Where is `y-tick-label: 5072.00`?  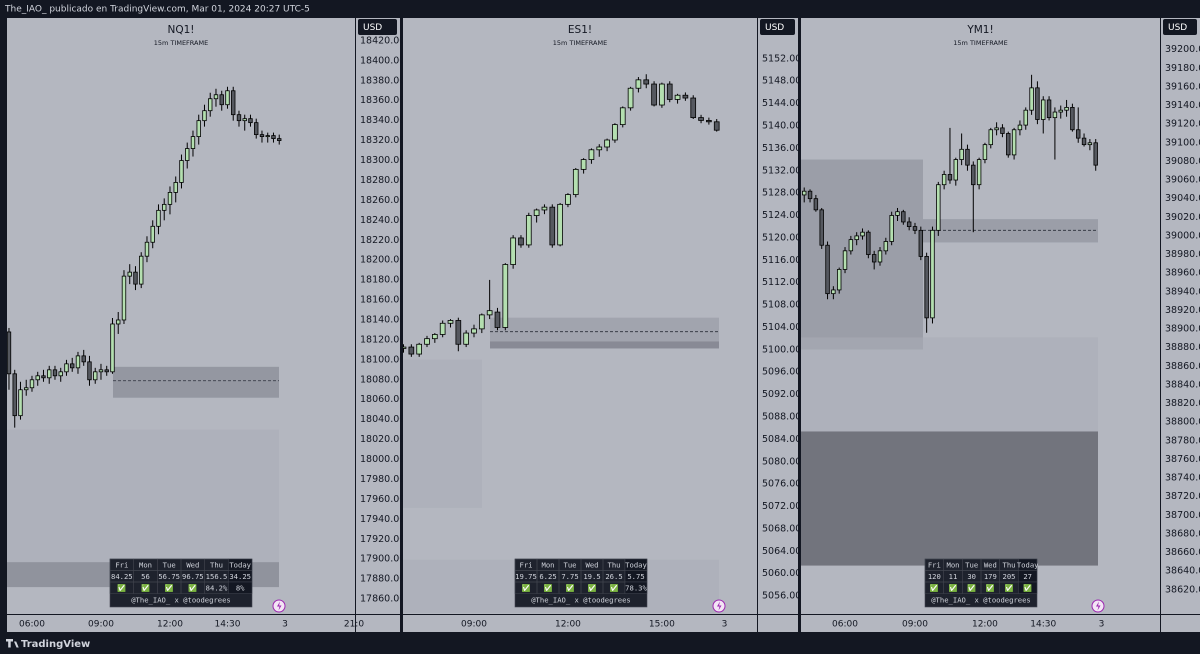 y-tick-label: 5072.00 is located at coordinates (781, 506).